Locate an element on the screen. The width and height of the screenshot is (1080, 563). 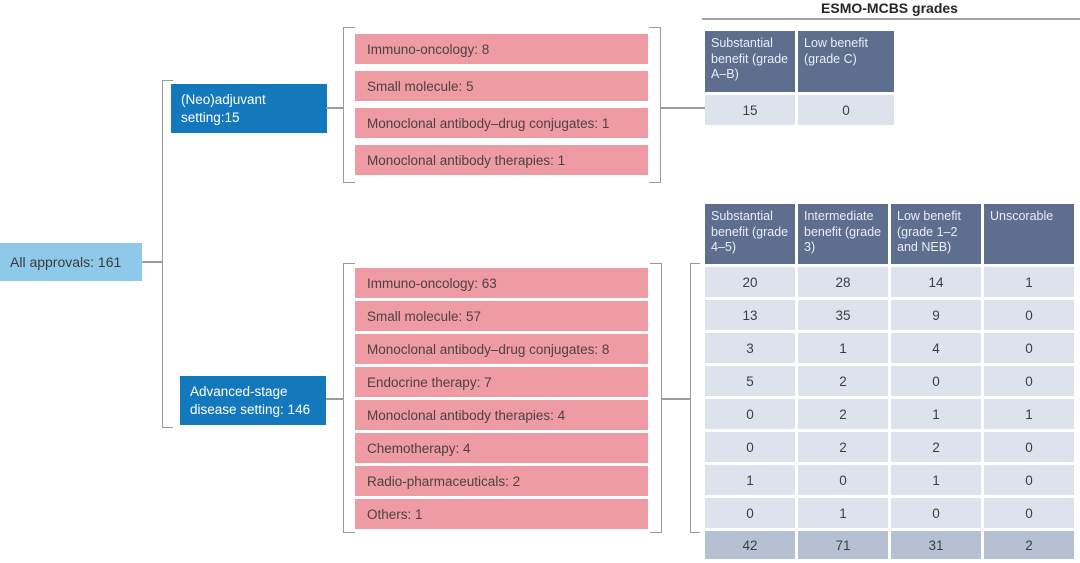
table-header-cell: Low benefit (grade C) is located at coordinates (846, 61).